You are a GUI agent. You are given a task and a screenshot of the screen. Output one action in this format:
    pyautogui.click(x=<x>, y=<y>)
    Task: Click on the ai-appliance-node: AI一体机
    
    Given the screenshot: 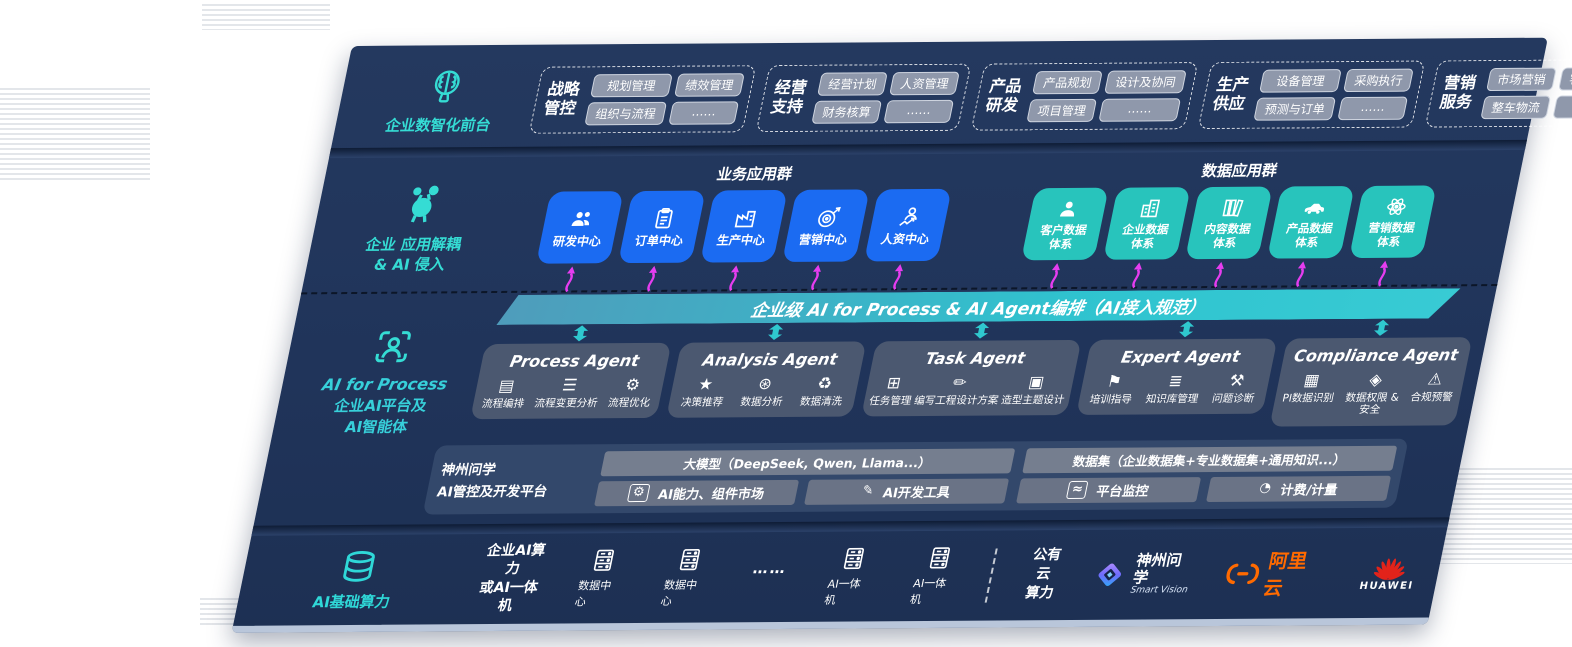 What is the action you would take?
    pyautogui.click(x=850, y=576)
    